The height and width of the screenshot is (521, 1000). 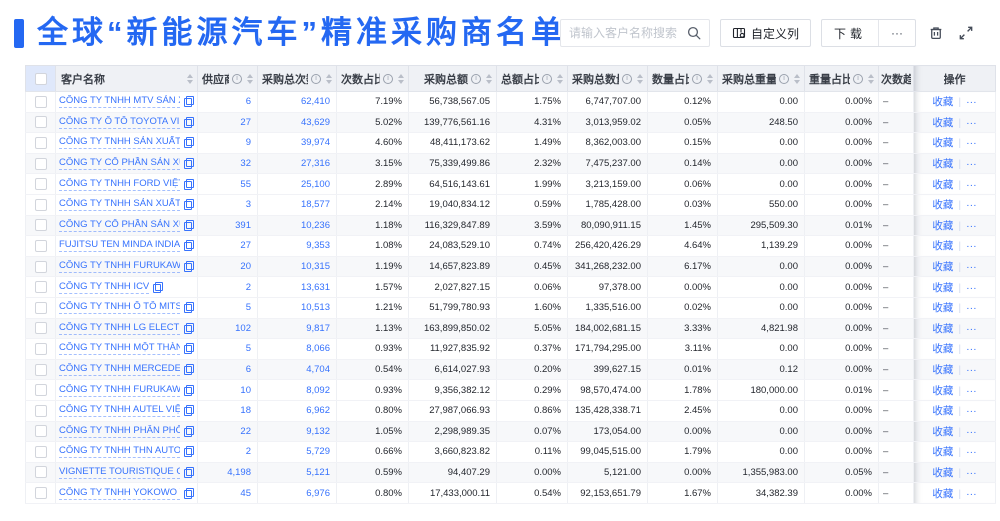 I want to click on purchase-count-cell: 4,704, so click(x=297, y=370).